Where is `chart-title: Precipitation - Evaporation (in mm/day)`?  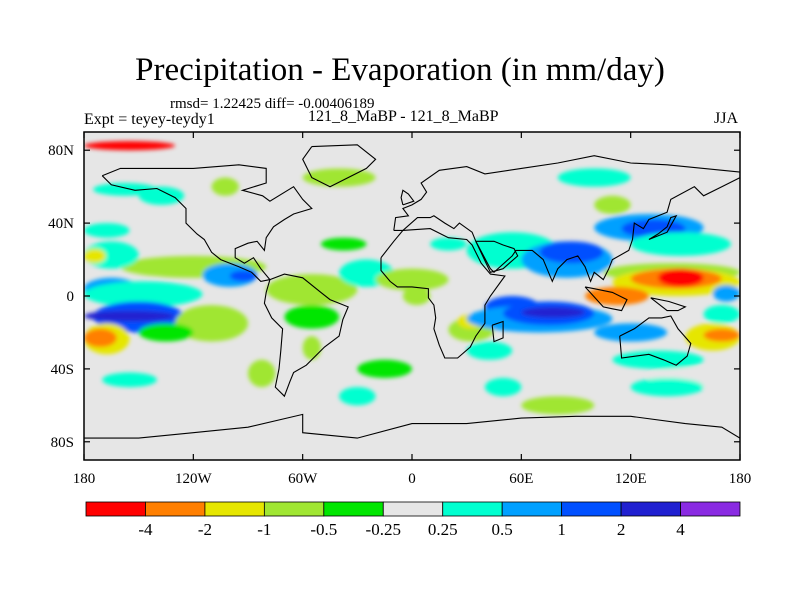
chart-title: Precipitation - Evaporation (in mm/day) is located at coordinates (400, 70).